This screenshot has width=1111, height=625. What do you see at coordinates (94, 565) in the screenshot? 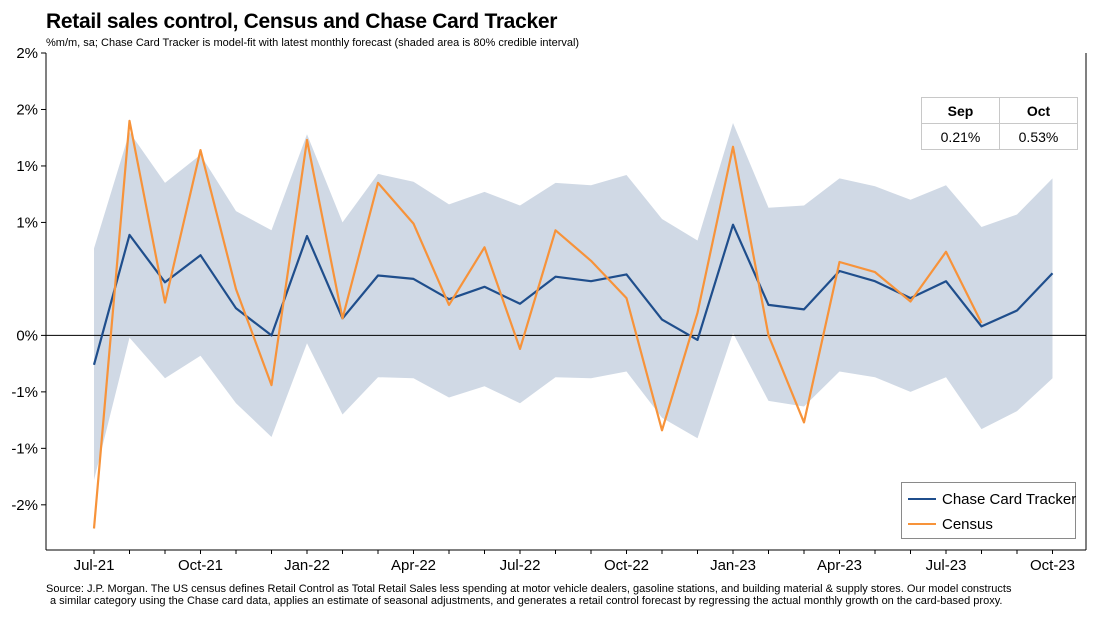
I see `x-tick-label: Jul-21` at bounding box center [94, 565].